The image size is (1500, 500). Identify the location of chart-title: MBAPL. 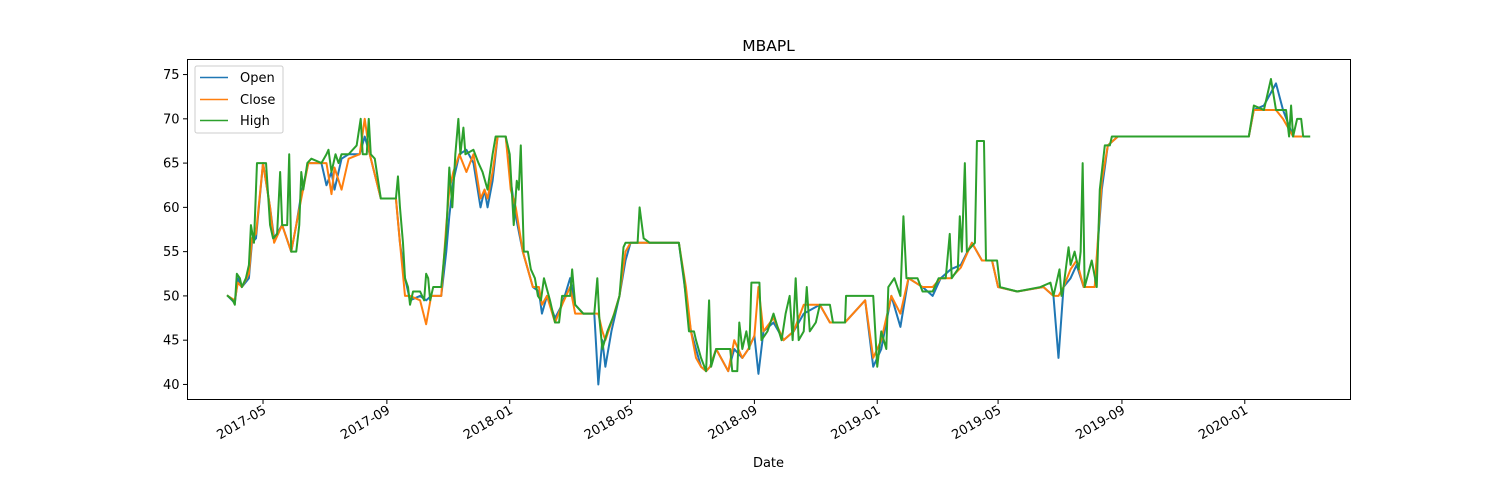
(768, 46).